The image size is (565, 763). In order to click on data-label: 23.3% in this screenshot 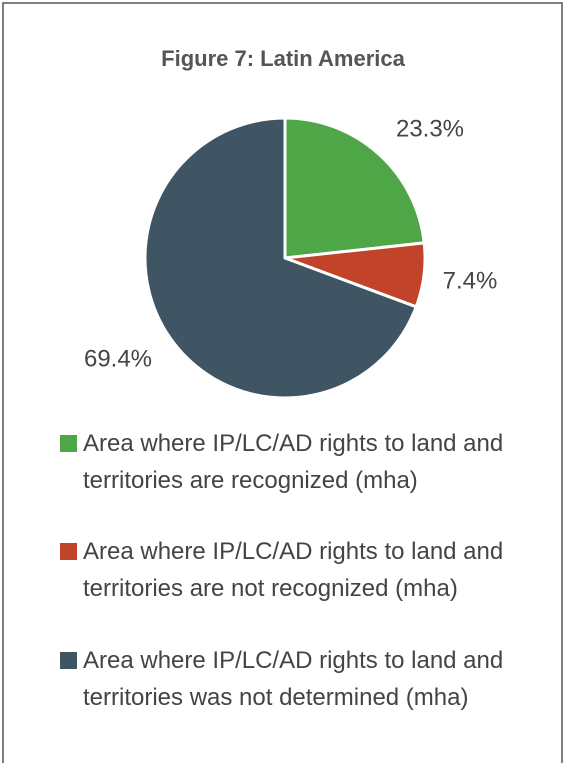, I will do `click(430, 128)`.